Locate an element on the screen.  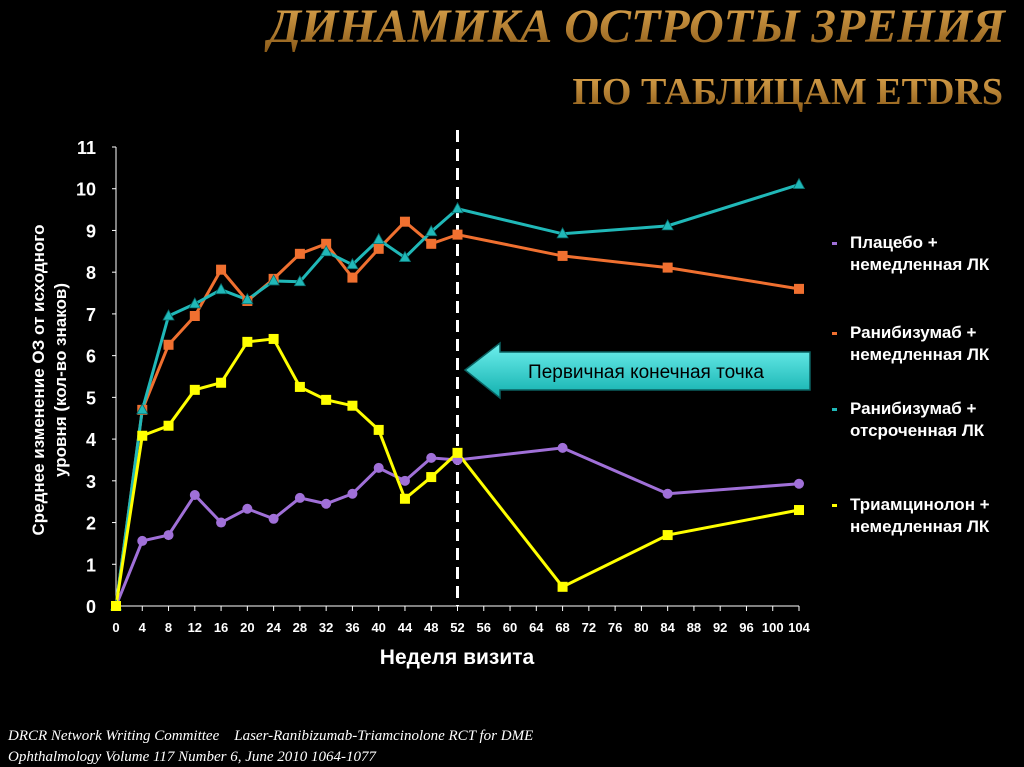
x-tick-label: 16 is located at coordinates (221, 627).